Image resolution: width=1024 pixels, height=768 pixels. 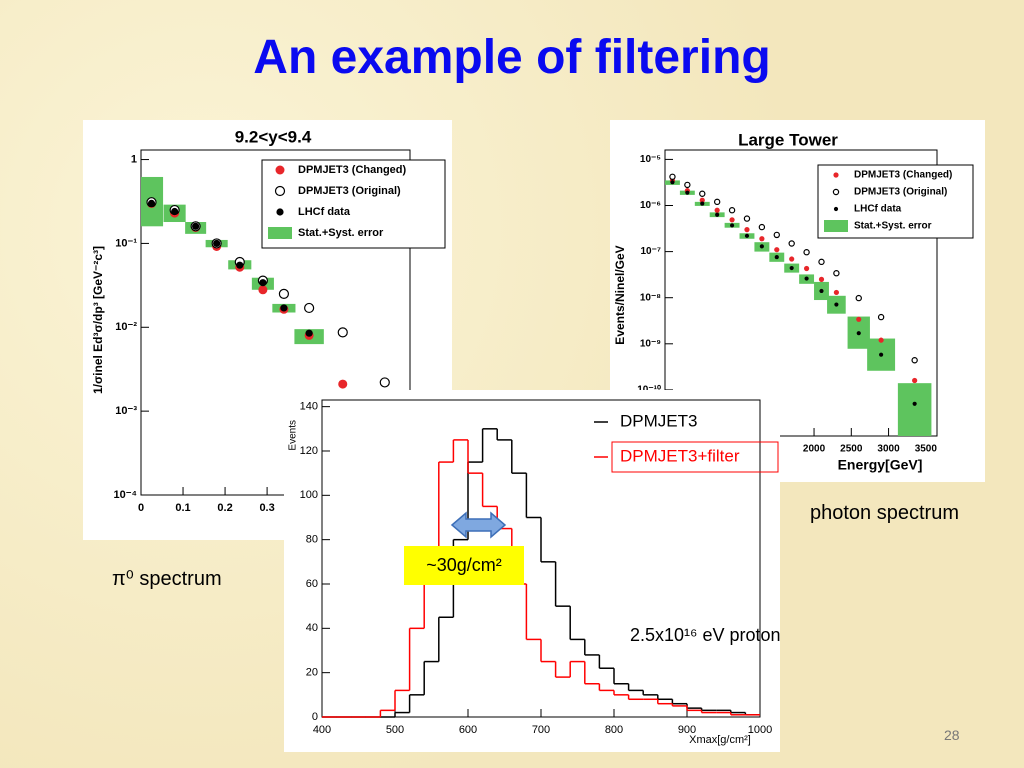 I want to click on x-tick-label: 2000, so click(x=814, y=449).